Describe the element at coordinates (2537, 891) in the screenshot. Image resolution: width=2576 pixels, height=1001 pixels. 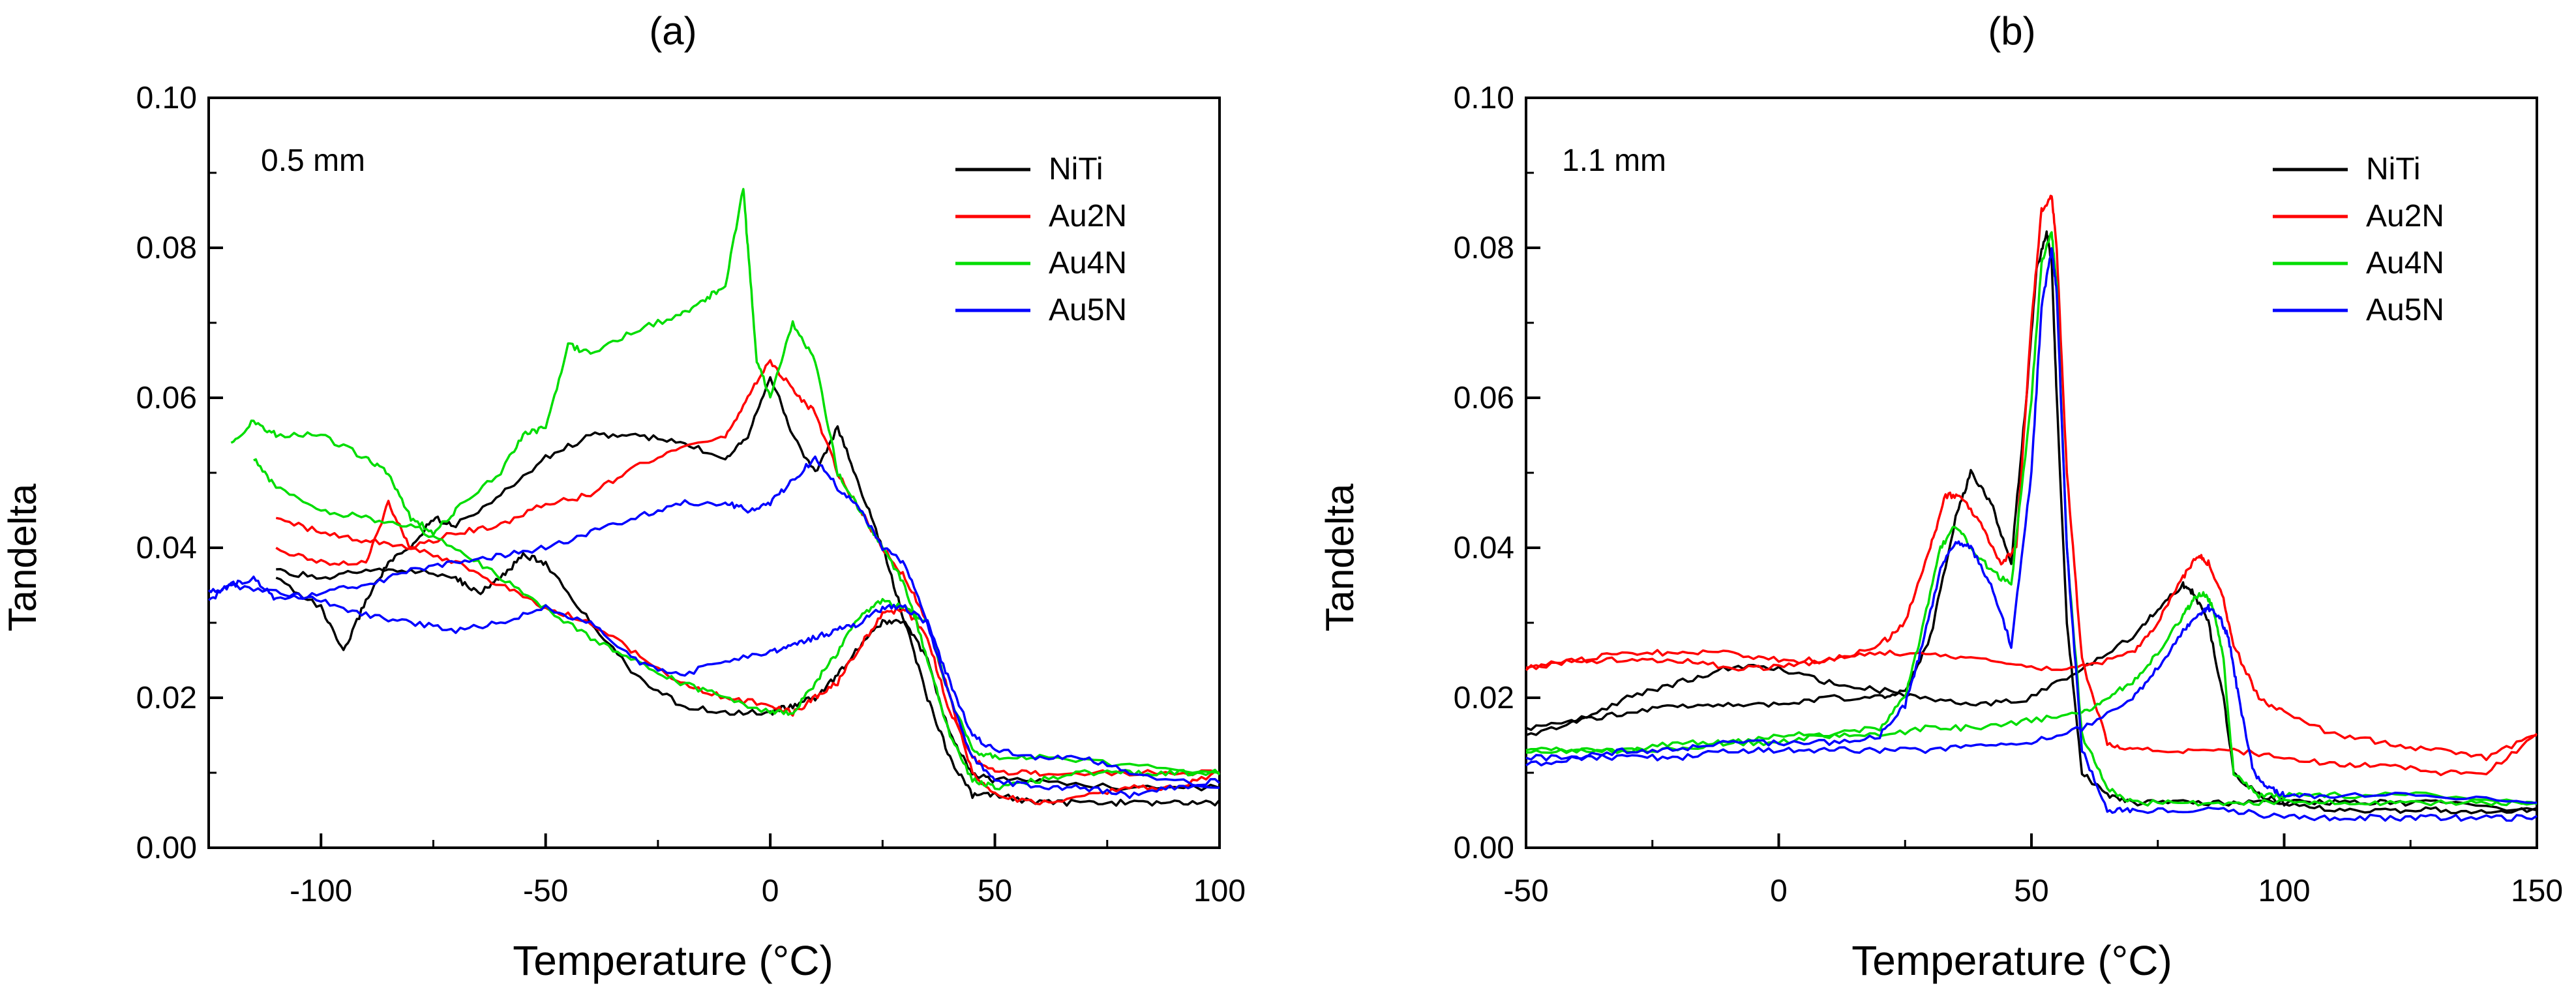
I see `b-xtick-label: 150` at that location.